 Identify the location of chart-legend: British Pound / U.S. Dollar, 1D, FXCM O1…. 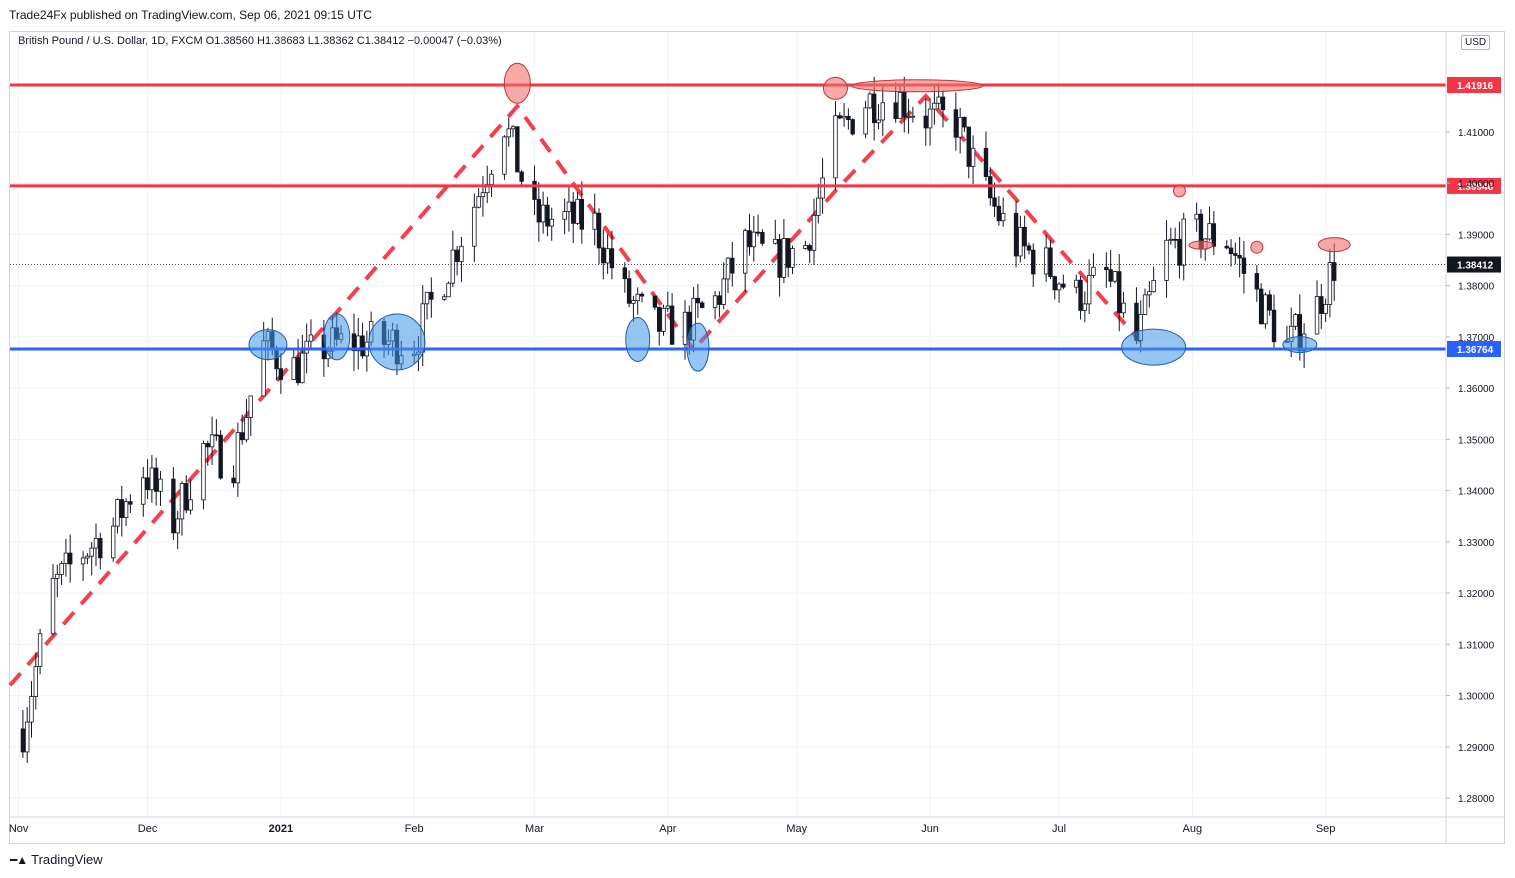
(260, 41).